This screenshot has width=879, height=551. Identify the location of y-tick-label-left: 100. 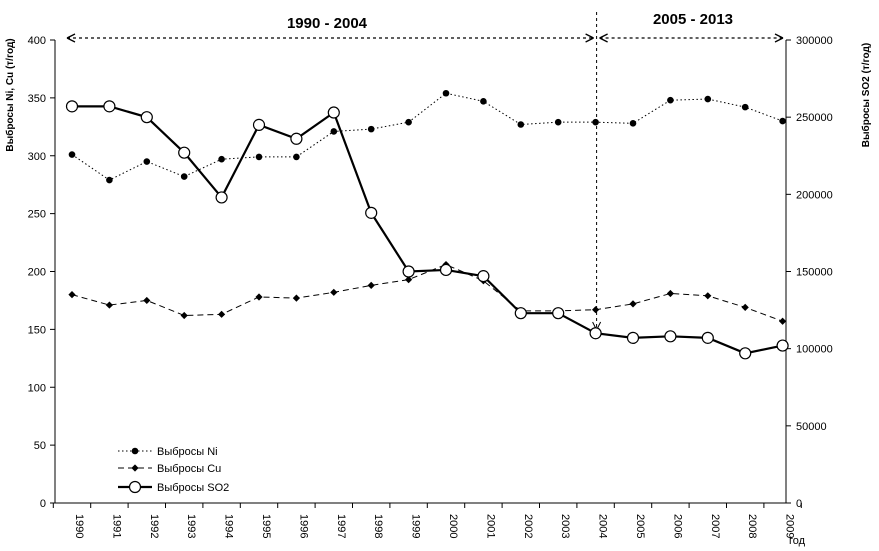
(37, 388).